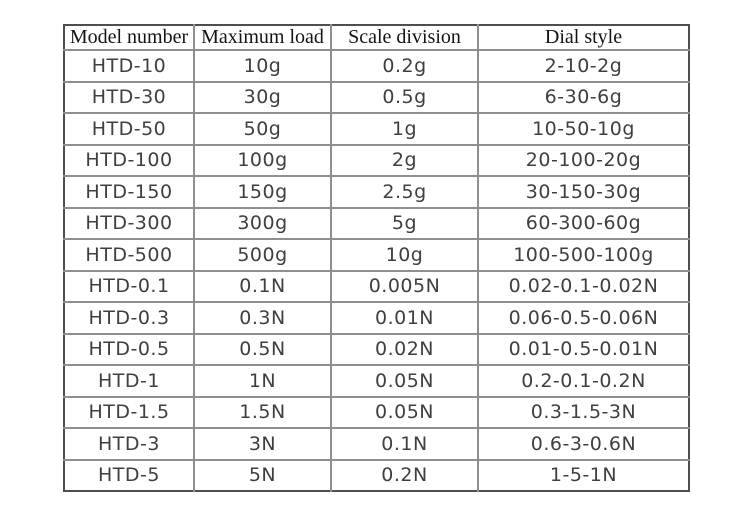  I want to click on col-header-scale-division: Scale division, so click(405, 38).